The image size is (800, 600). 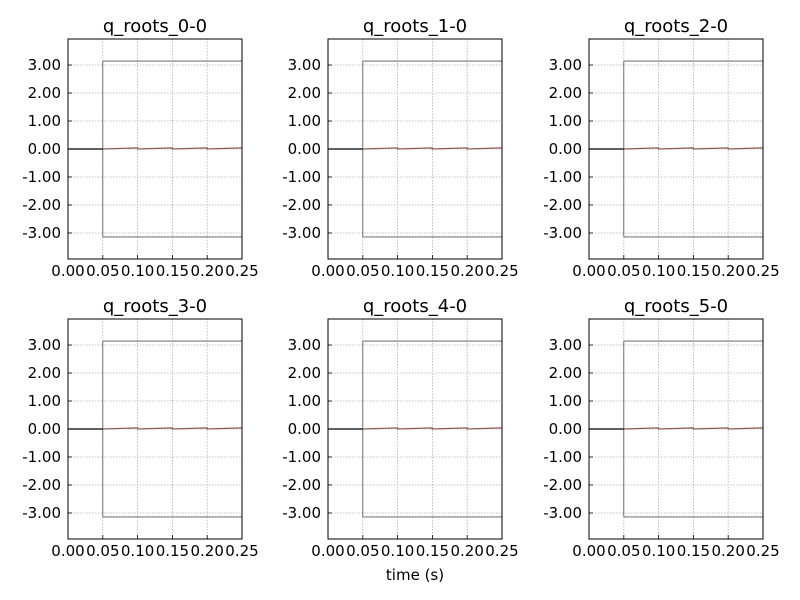 I want to click on subplot-title: q_roots_5-0, so click(x=676, y=306).